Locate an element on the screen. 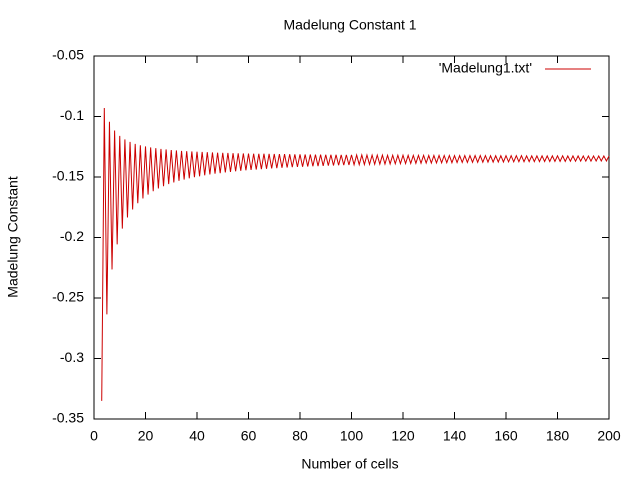 The width and height of the screenshot is (640, 480). x-tick-label: 40 is located at coordinates (197, 436).